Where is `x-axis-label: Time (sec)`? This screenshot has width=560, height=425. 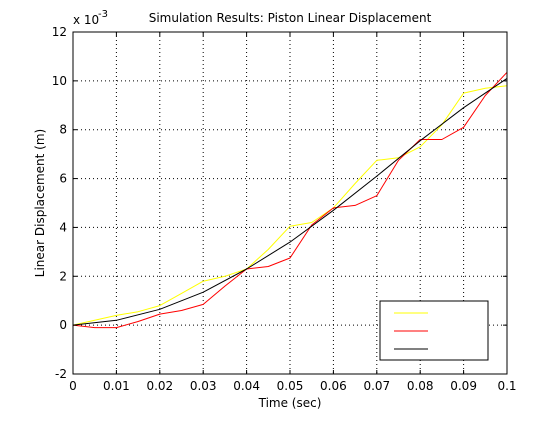
x-axis-label: Time (sec) is located at coordinates (290, 403).